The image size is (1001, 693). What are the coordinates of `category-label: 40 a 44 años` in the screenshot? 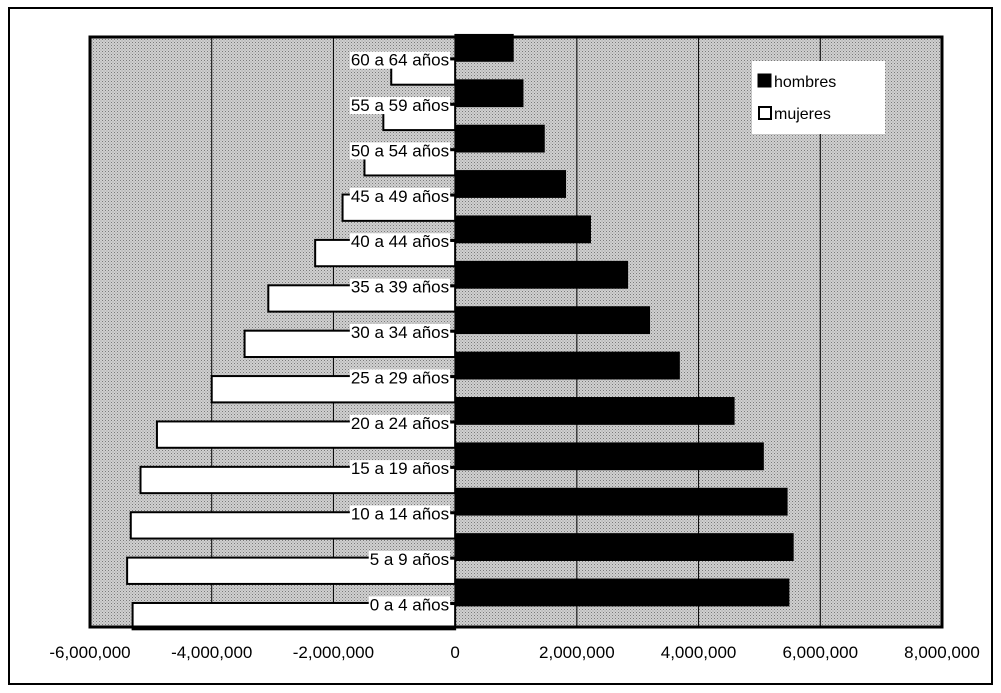 It's located at (400, 241).